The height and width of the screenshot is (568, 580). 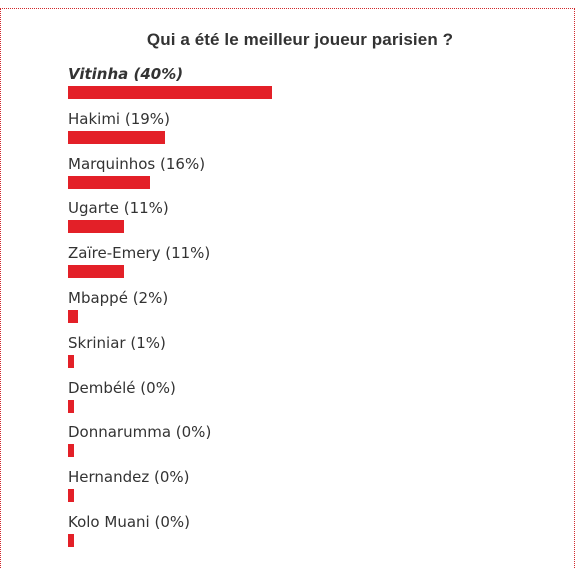 What do you see at coordinates (117, 342) in the screenshot?
I see `poll-option-label: Skriniar (1%)` at bounding box center [117, 342].